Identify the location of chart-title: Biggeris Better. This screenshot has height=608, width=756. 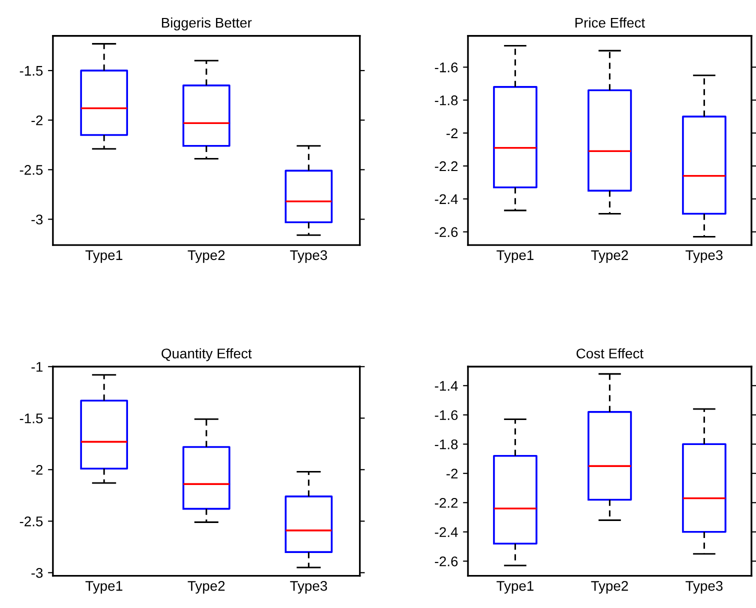
(207, 23).